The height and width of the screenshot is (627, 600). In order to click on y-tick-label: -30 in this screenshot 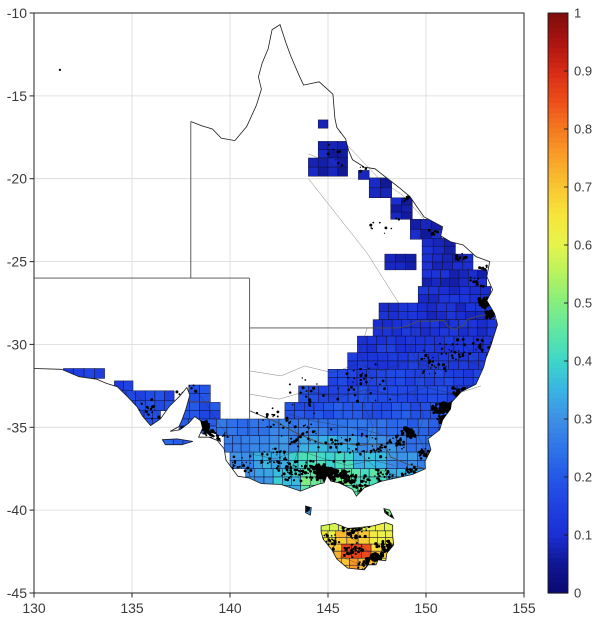, I will do `click(17, 344)`.